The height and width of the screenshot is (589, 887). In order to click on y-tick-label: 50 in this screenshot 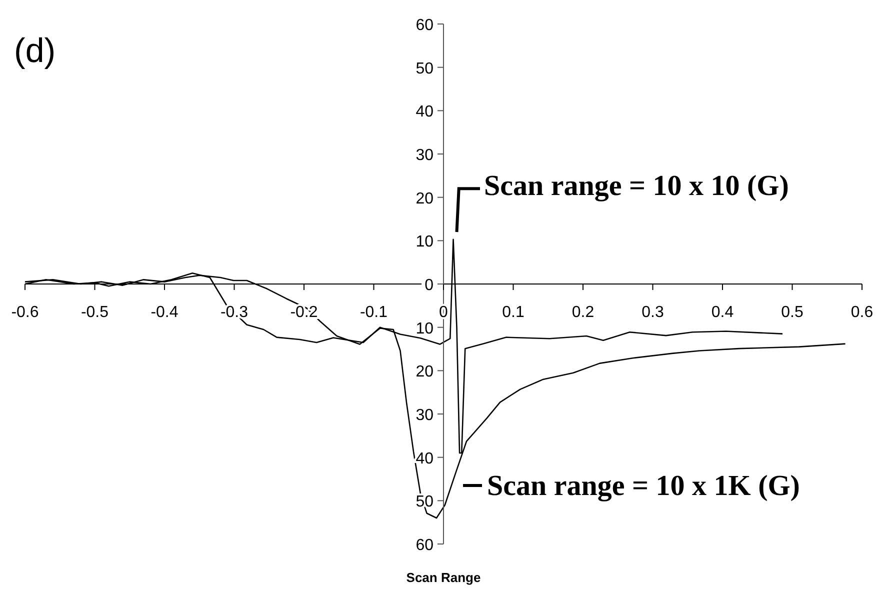, I will do `click(425, 69)`.